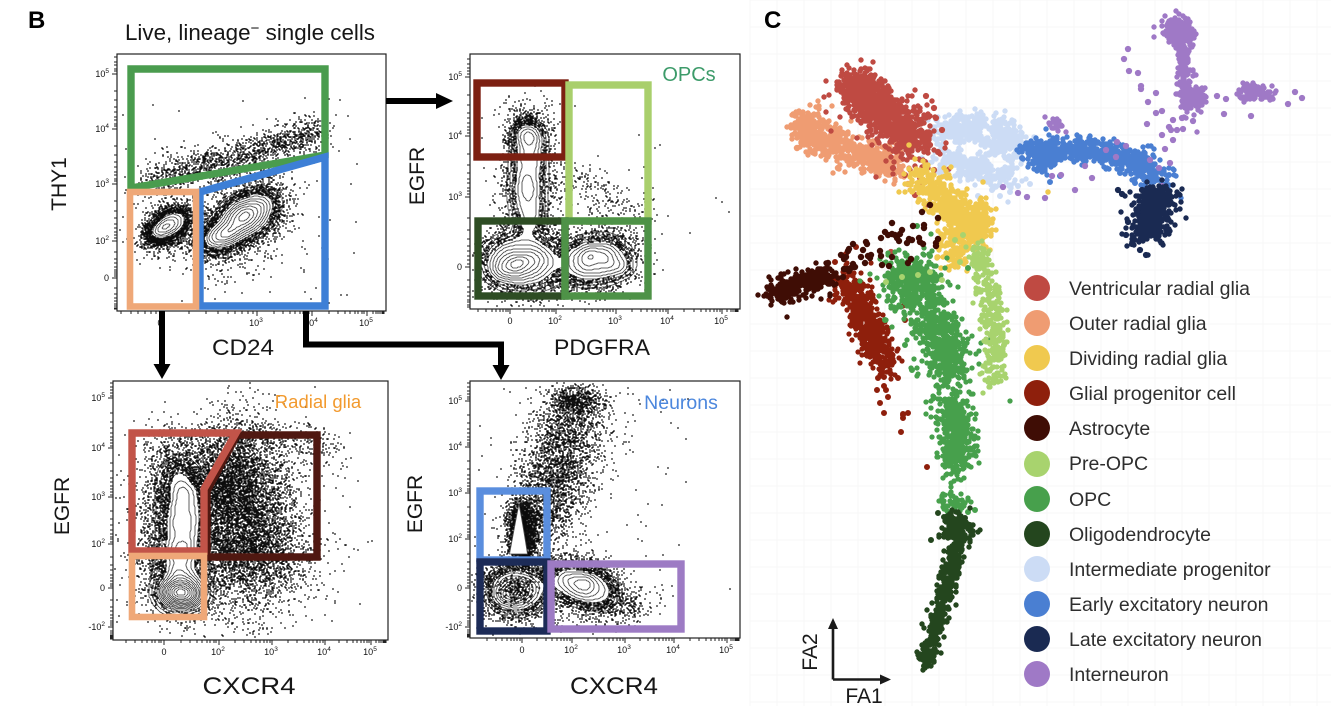 This screenshot has height=711, width=1331. What do you see at coordinates (1138, 324) in the screenshot?
I see `svg-text: Outer radial glia` at bounding box center [1138, 324].